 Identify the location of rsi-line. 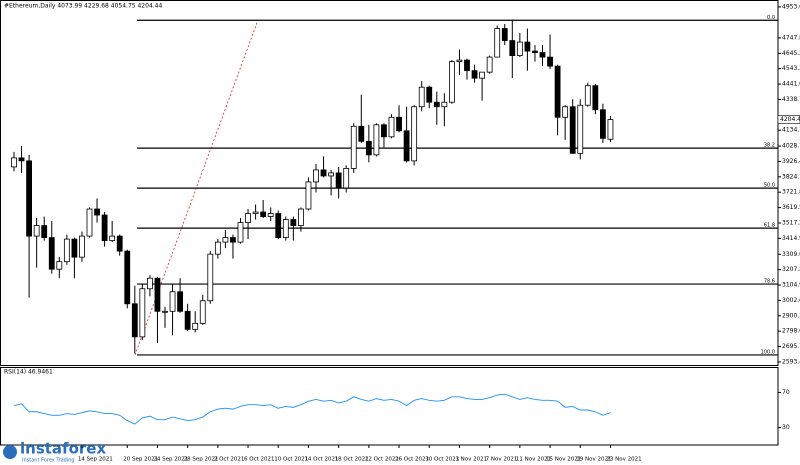
(312, 409).